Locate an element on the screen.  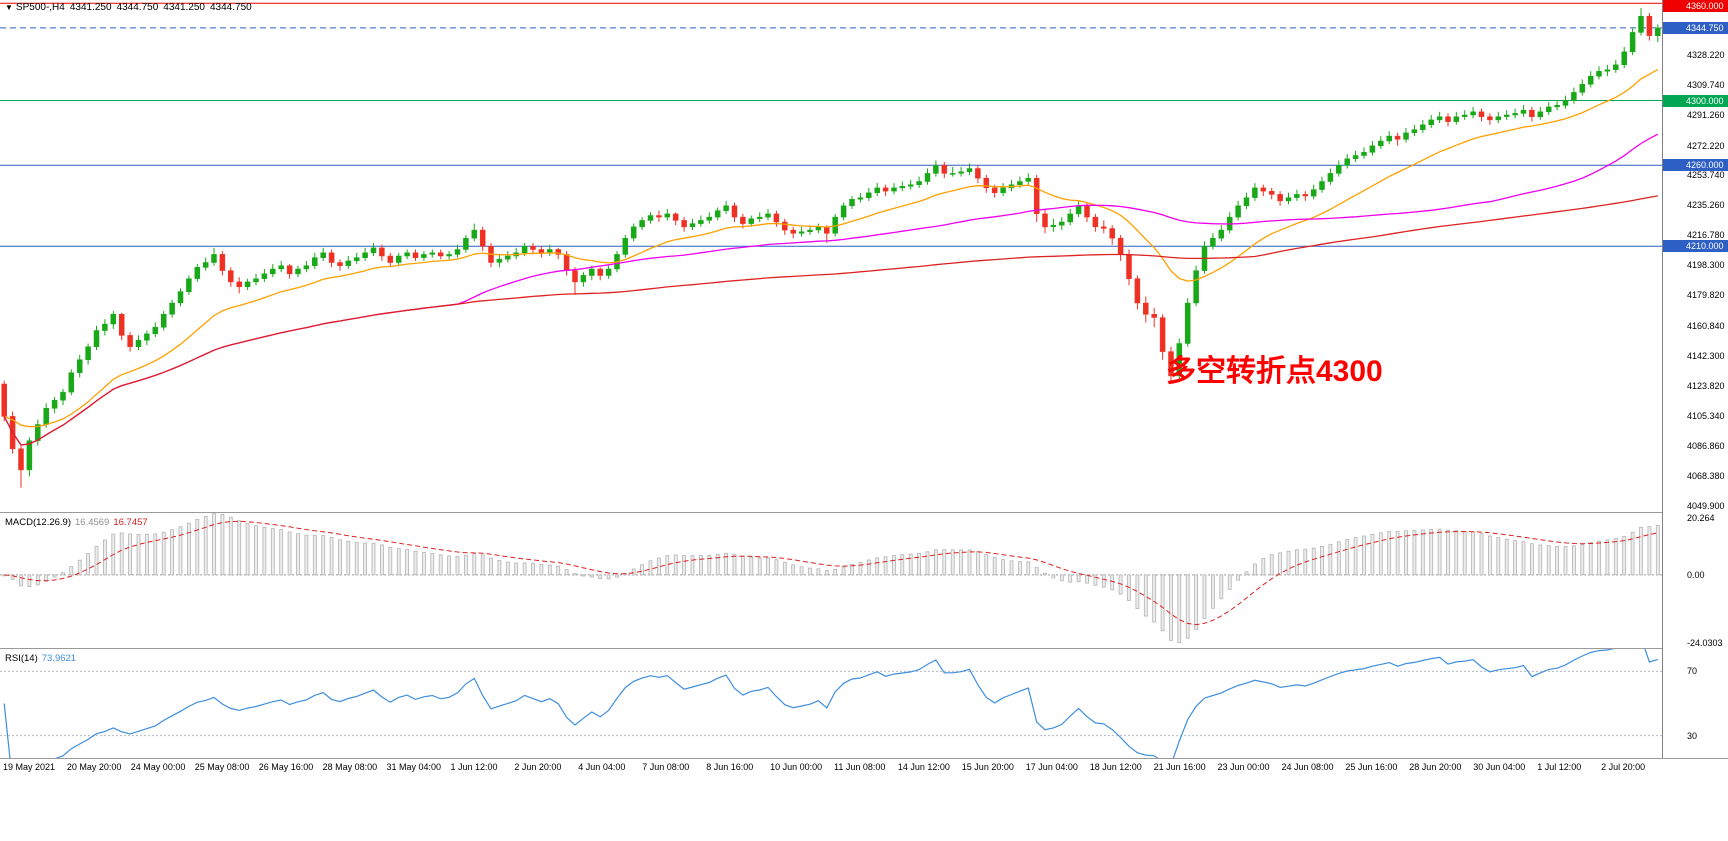
time-axis-label: 18 Jun 12:00 is located at coordinates (1115, 767).